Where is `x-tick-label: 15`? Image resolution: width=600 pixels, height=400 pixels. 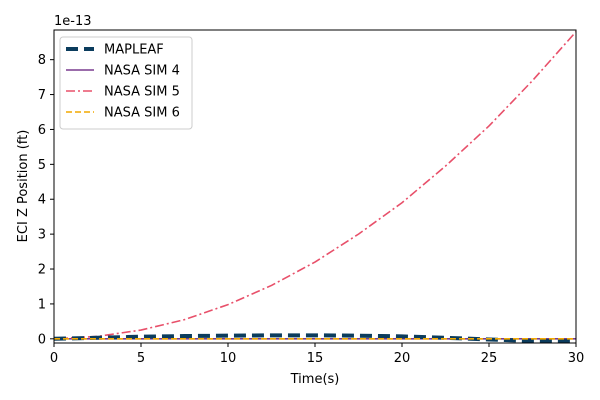
x-tick-label: 15 is located at coordinates (315, 358).